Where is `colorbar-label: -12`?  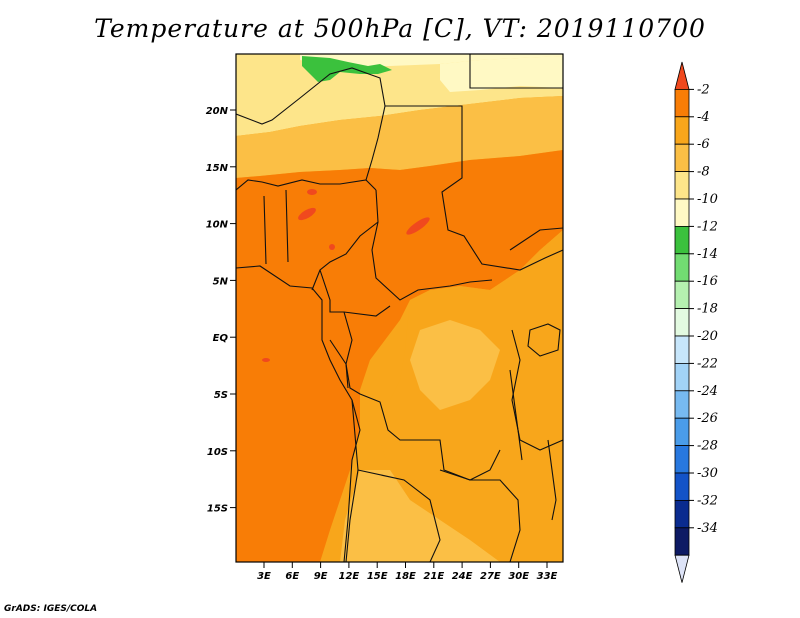
colorbar-label: -12 is located at coordinates (707, 226).